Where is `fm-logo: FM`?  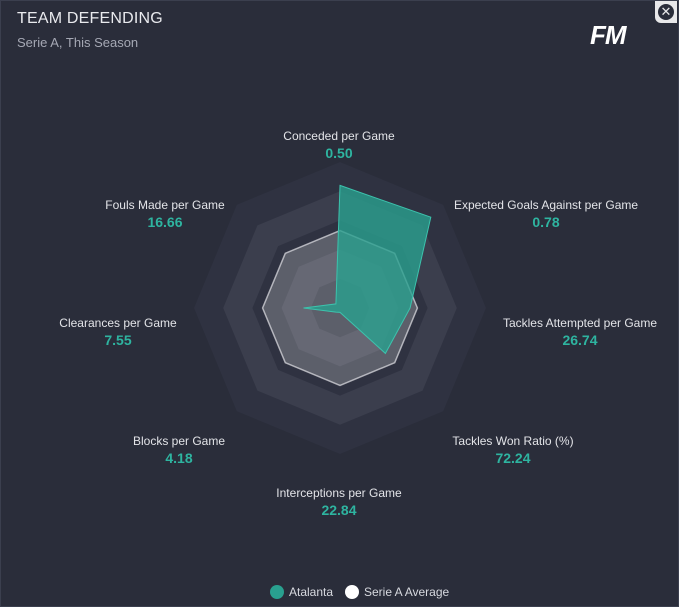
fm-logo: FM is located at coordinates (608, 35).